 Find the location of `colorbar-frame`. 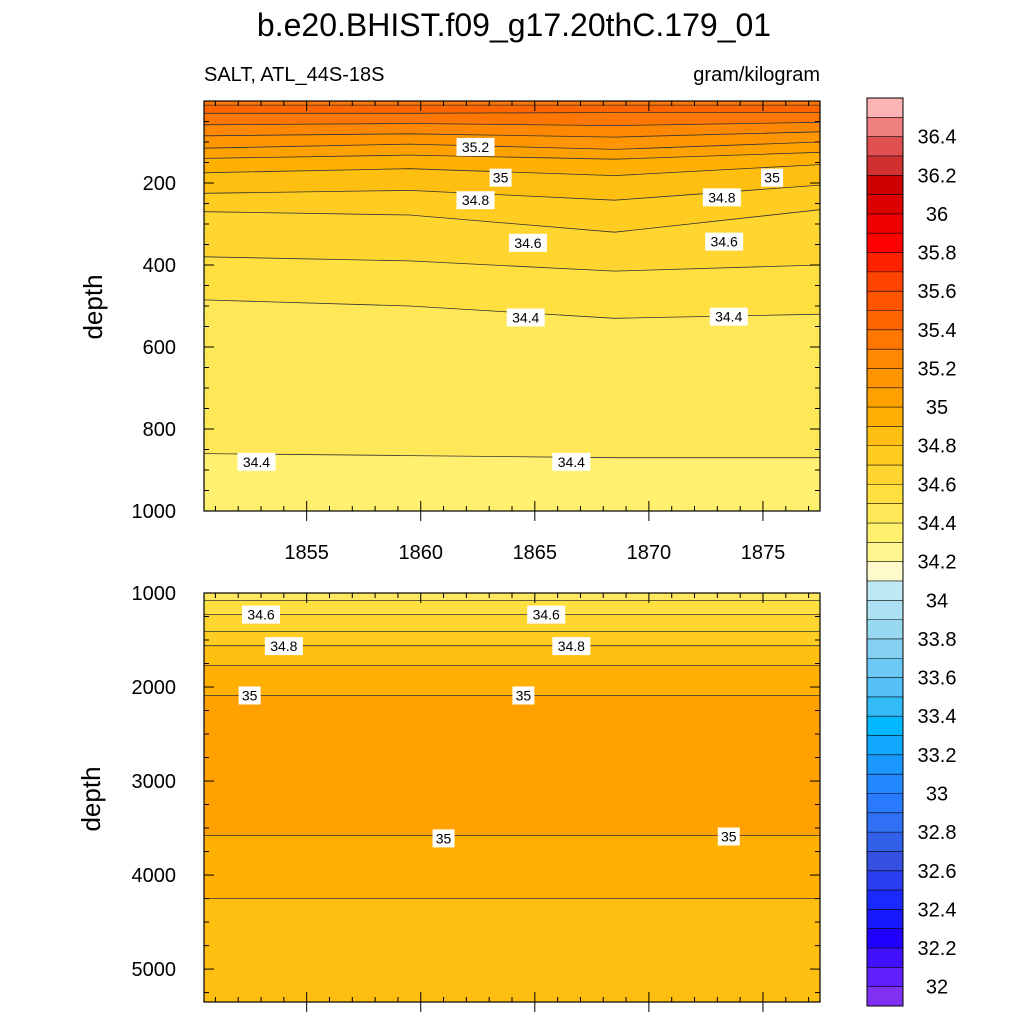

colorbar-frame is located at coordinates (885, 552).